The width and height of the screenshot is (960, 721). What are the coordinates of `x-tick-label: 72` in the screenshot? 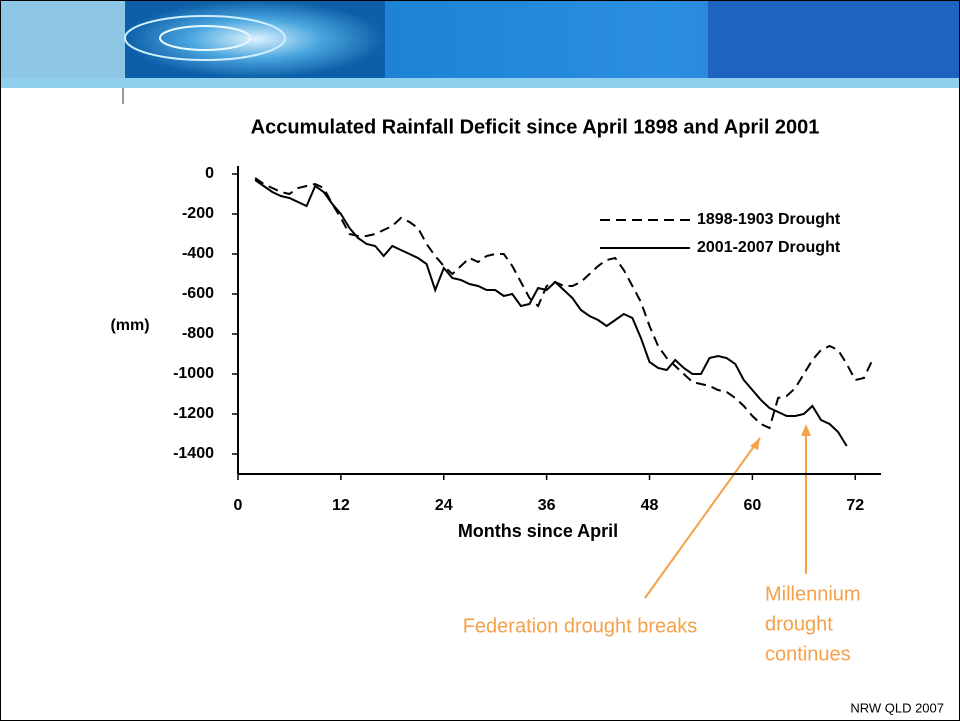 It's located at (855, 505).